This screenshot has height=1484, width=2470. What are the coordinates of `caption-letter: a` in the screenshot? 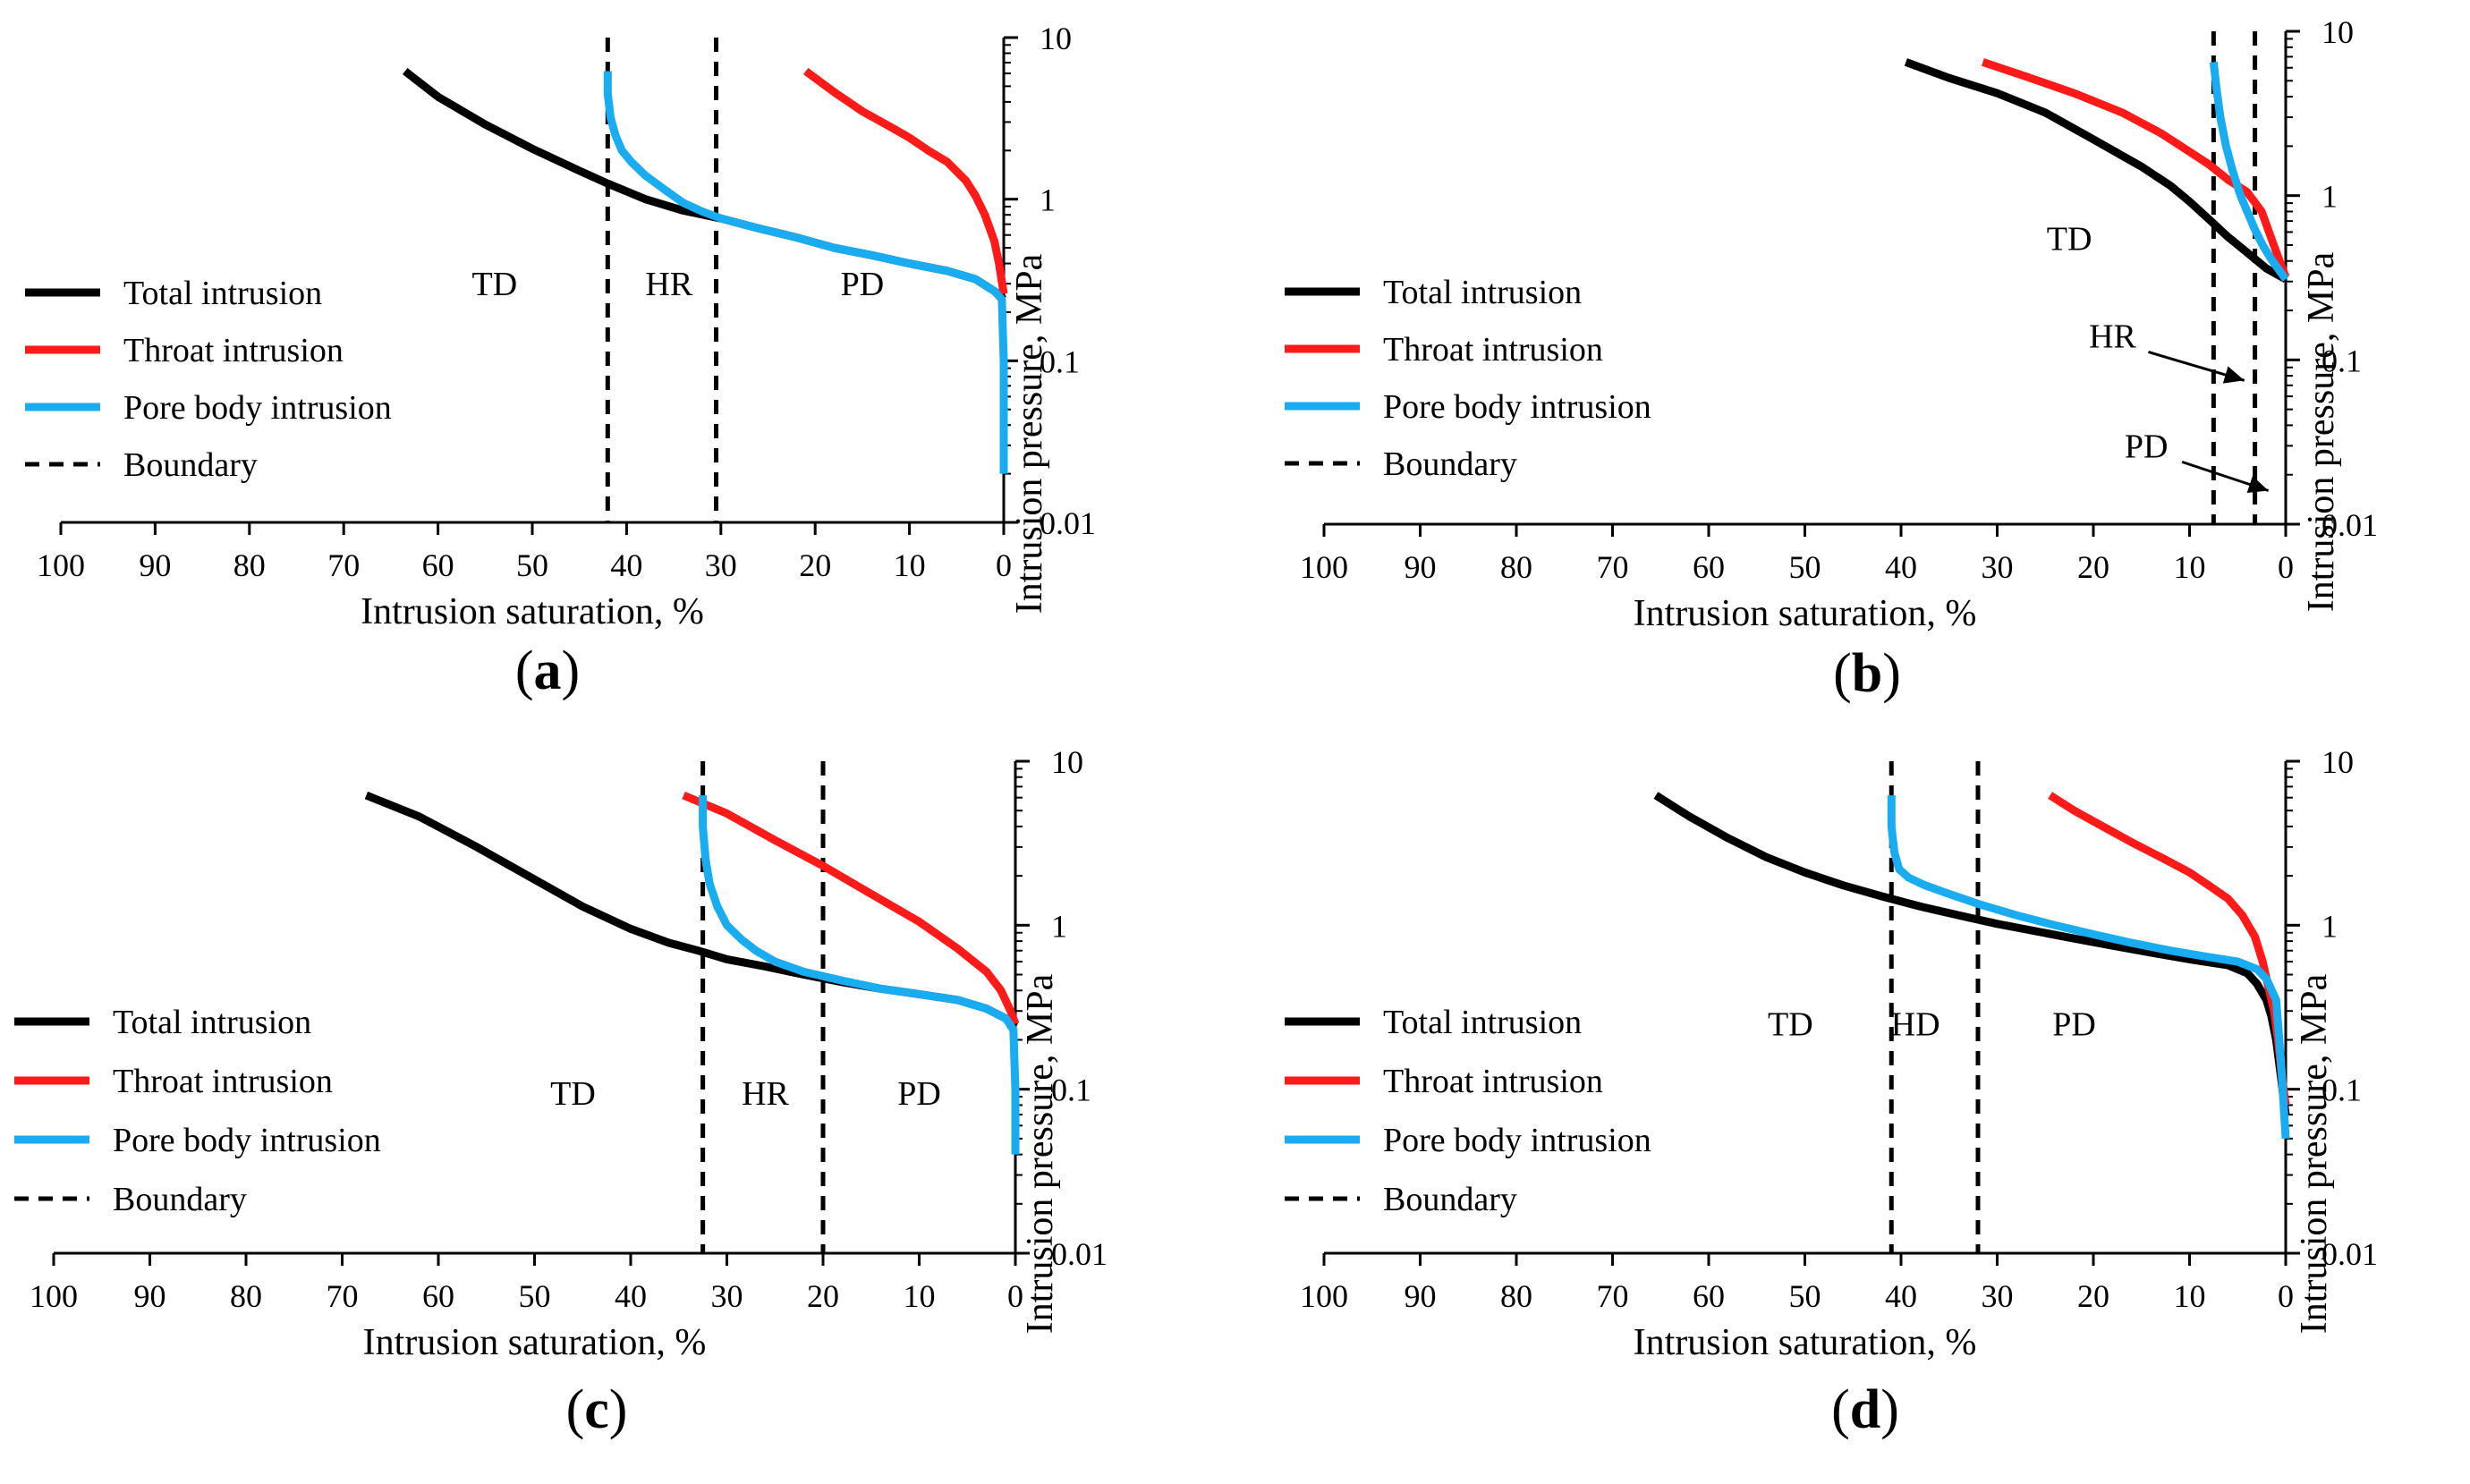 It's located at (548, 670).